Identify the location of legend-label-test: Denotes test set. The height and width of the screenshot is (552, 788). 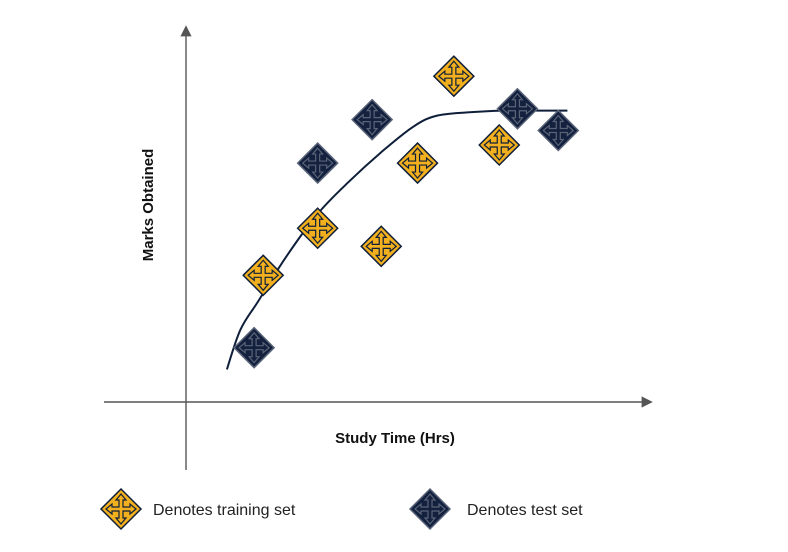
(525, 510).